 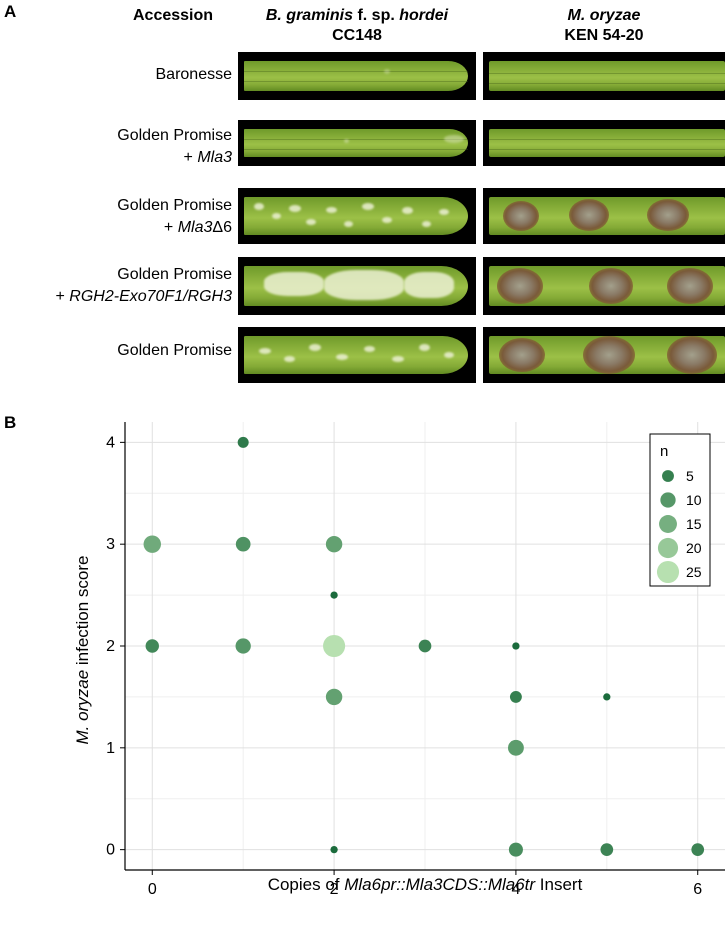 What do you see at coordinates (690, 476) in the screenshot?
I see `legend-label: 5` at bounding box center [690, 476].